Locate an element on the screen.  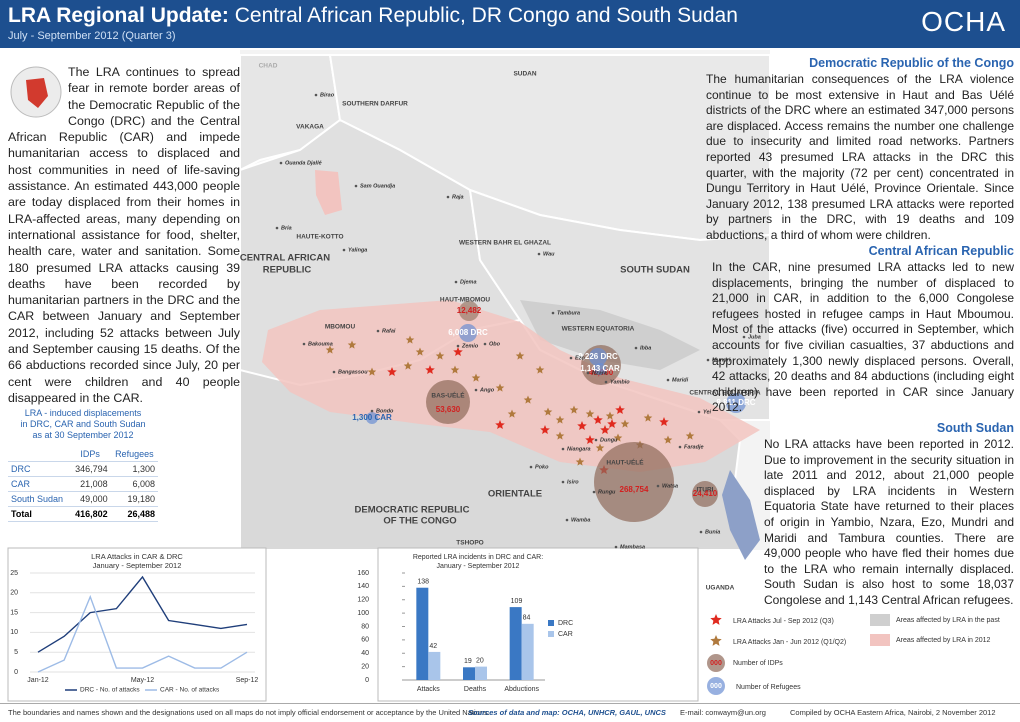
place-label: Dungu is located at coordinates (609, 440).